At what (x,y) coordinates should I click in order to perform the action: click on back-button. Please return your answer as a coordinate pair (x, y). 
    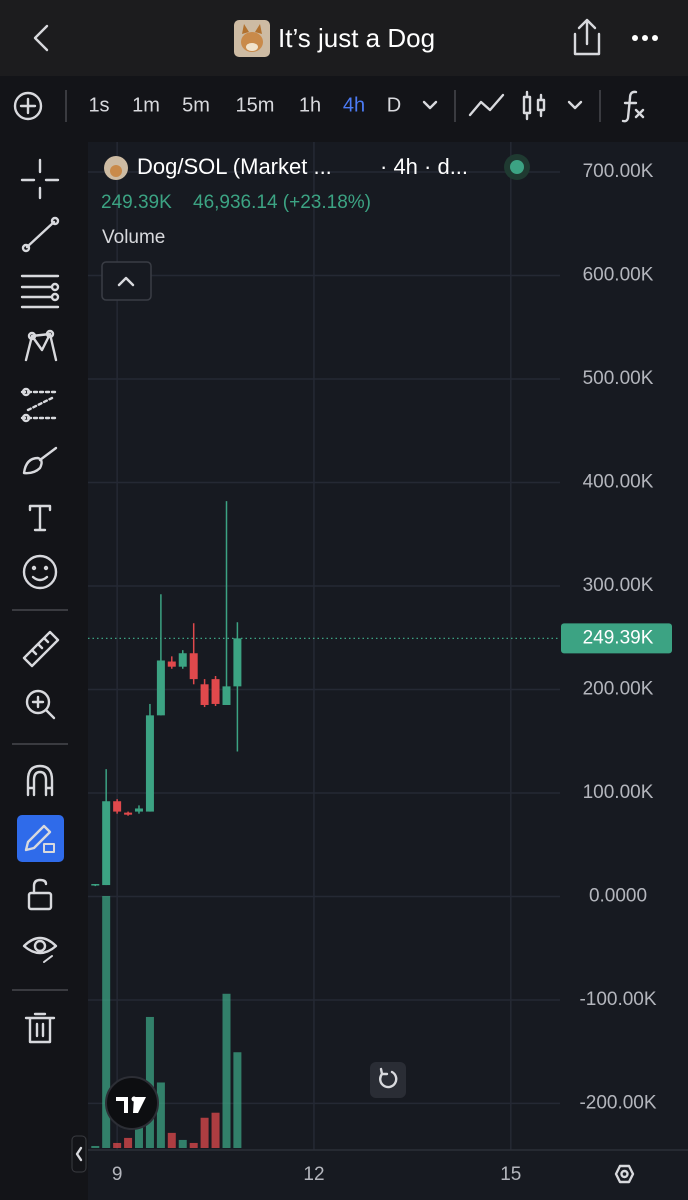
    Looking at the image, I should click on (41, 38).